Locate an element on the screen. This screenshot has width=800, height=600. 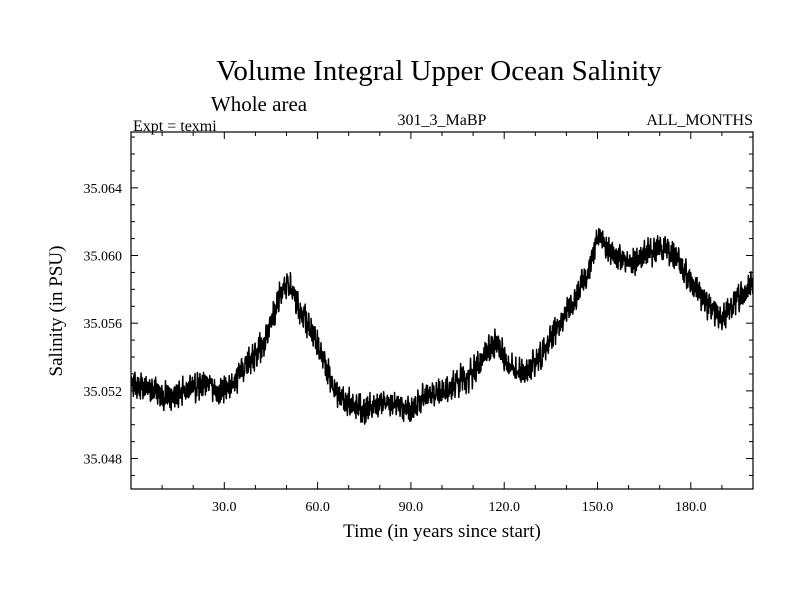
y-tick-label: 35.048 is located at coordinates (103, 460).